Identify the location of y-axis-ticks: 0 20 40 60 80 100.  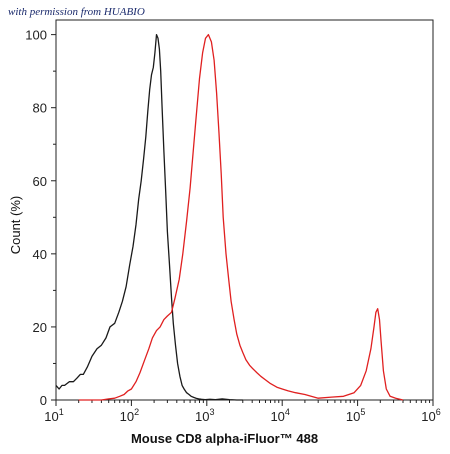
(40, 218).